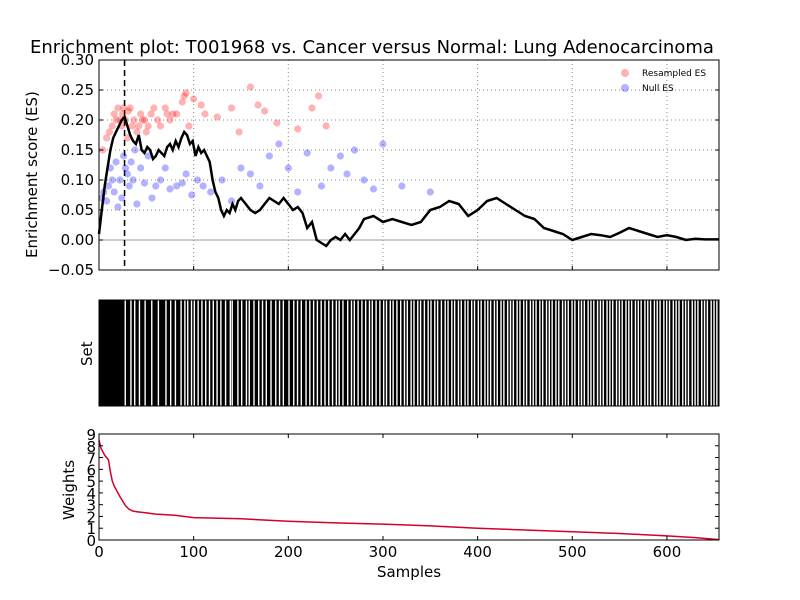  What do you see at coordinates (658, 89) in the screenshot?
I see `legend-null-label: Null ES` at bounding box center [658, 89].